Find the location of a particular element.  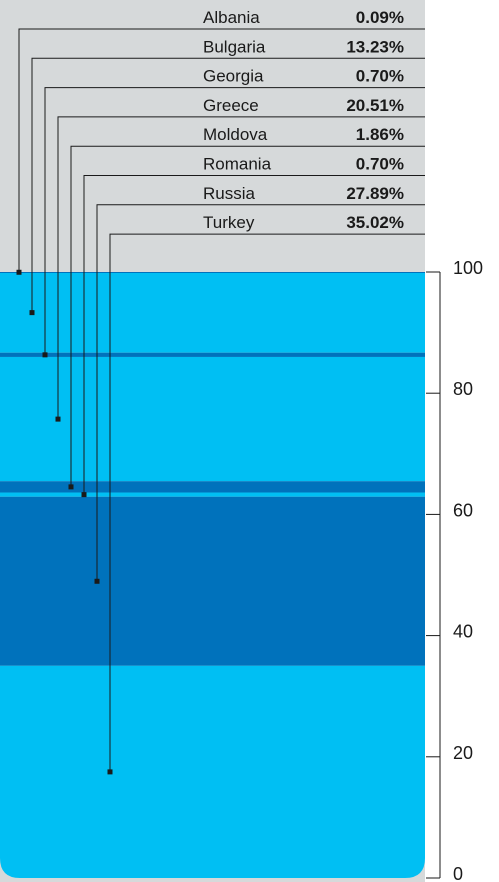

legend-value-romania: 0.70% is located at coordinates (380, 164).